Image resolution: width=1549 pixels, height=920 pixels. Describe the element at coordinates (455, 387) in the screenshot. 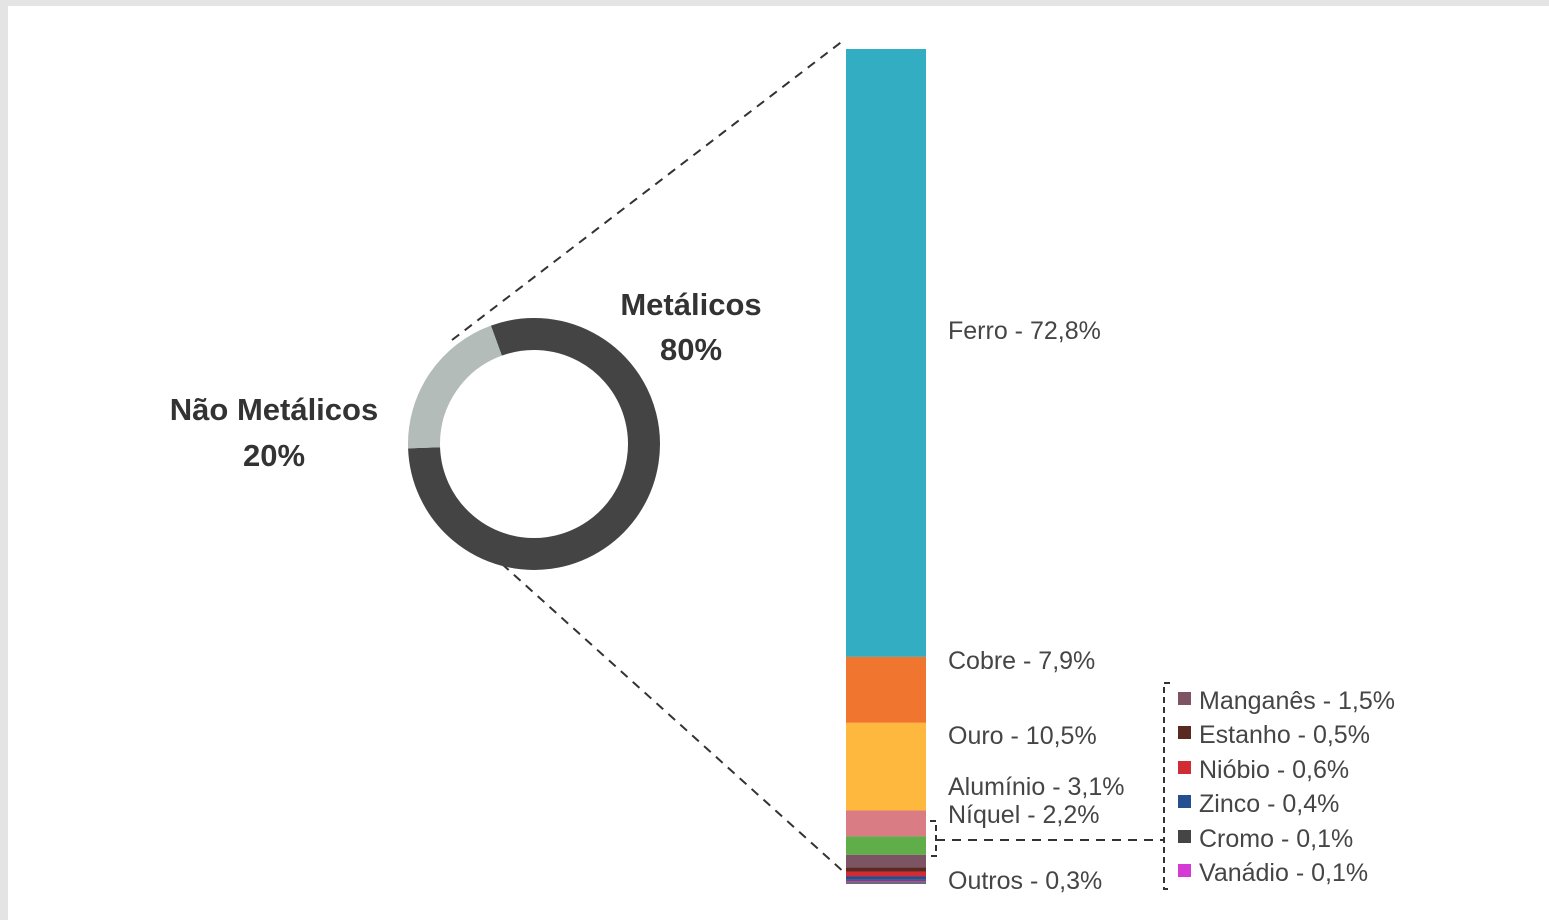

I see `donut-slice-nao-metalicos` at that location.